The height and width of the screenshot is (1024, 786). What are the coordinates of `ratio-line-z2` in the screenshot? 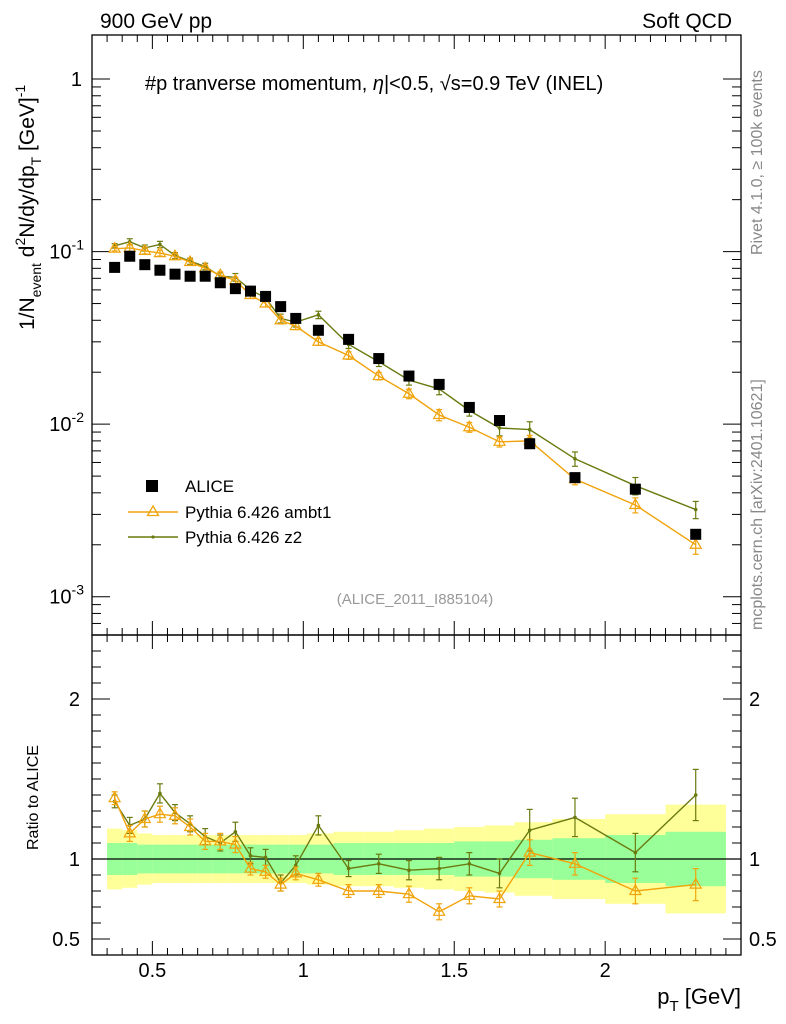 It's located at (405, 838).